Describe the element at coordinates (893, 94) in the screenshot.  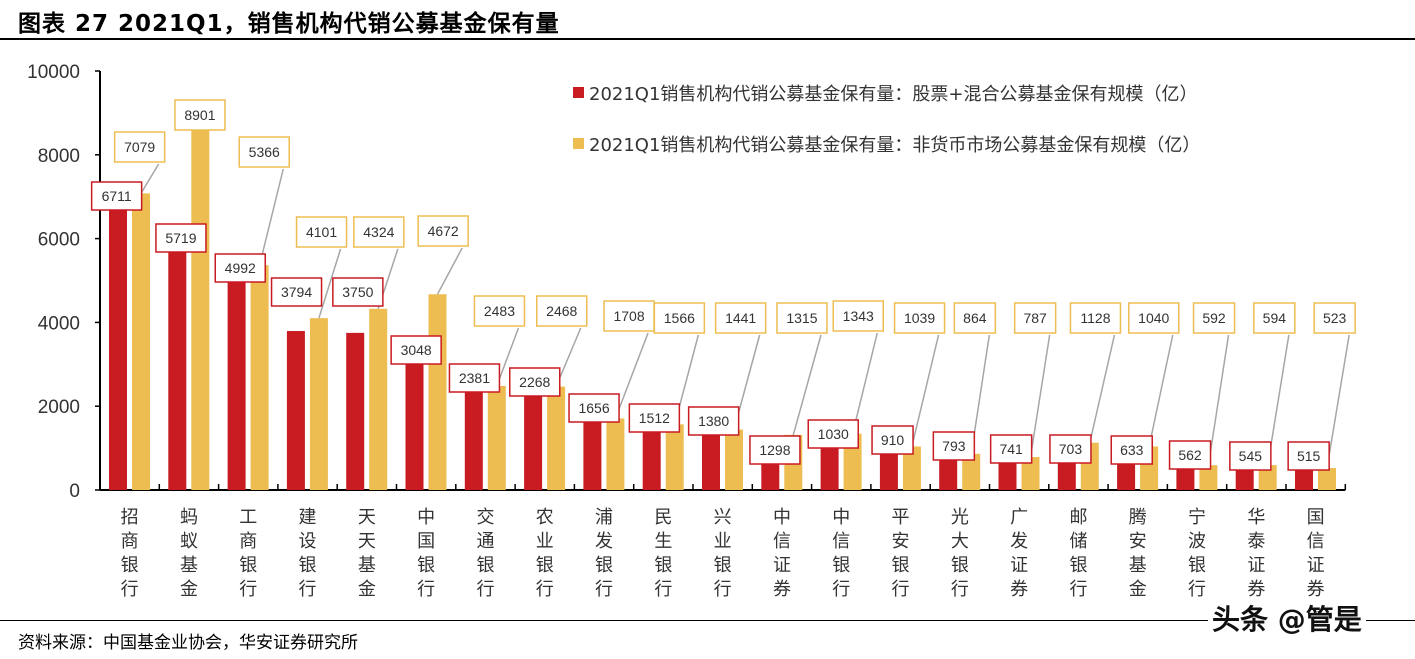
I see `legend-label: 2021Q1销售机构代销公募基金保有量：股票+混合公募基金保有规模（亿）` at that location.